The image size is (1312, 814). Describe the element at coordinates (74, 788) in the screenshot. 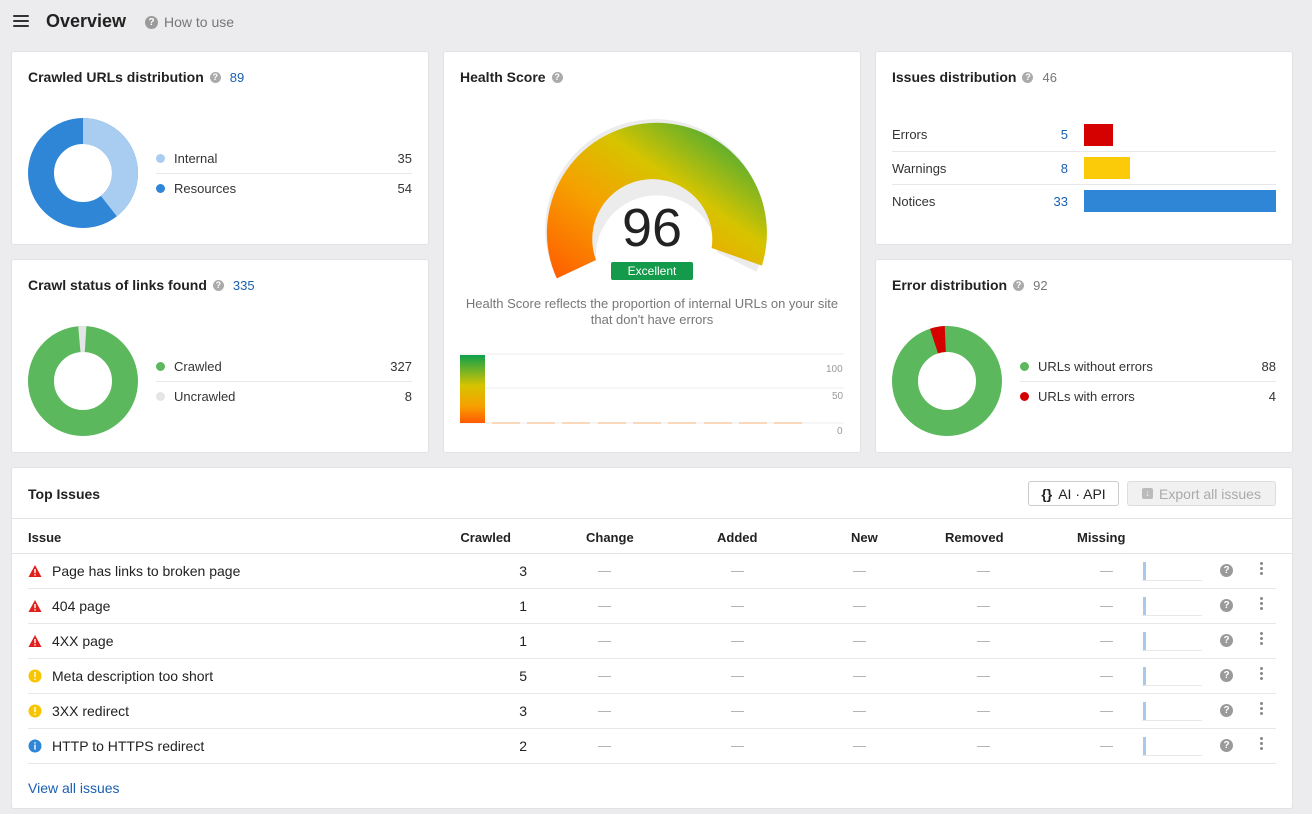

I see `view-all-issues-link: View all issues` at that location.